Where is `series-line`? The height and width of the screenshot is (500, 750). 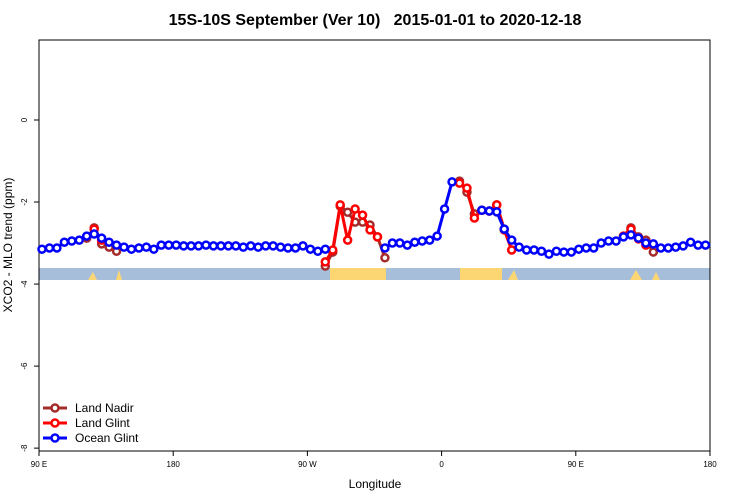
series-line is located at coordinates (486, 216).